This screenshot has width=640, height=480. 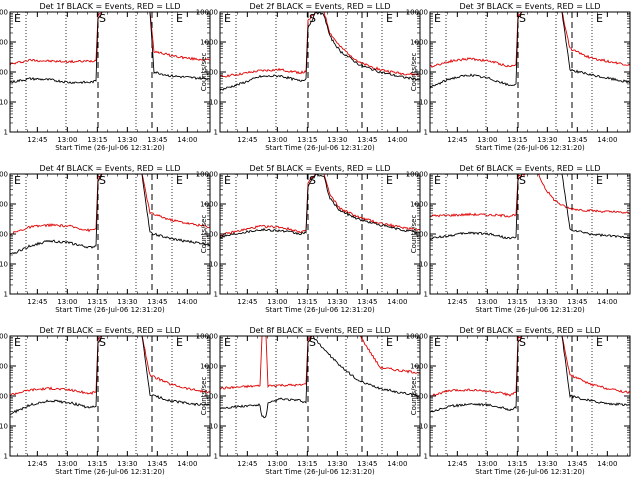 What do you see at coordinates (109, 168) in the screenshot?
I see `chart-title: Det 4f BLACK = Events, RED = LLD` at bounding box center [109, 168].